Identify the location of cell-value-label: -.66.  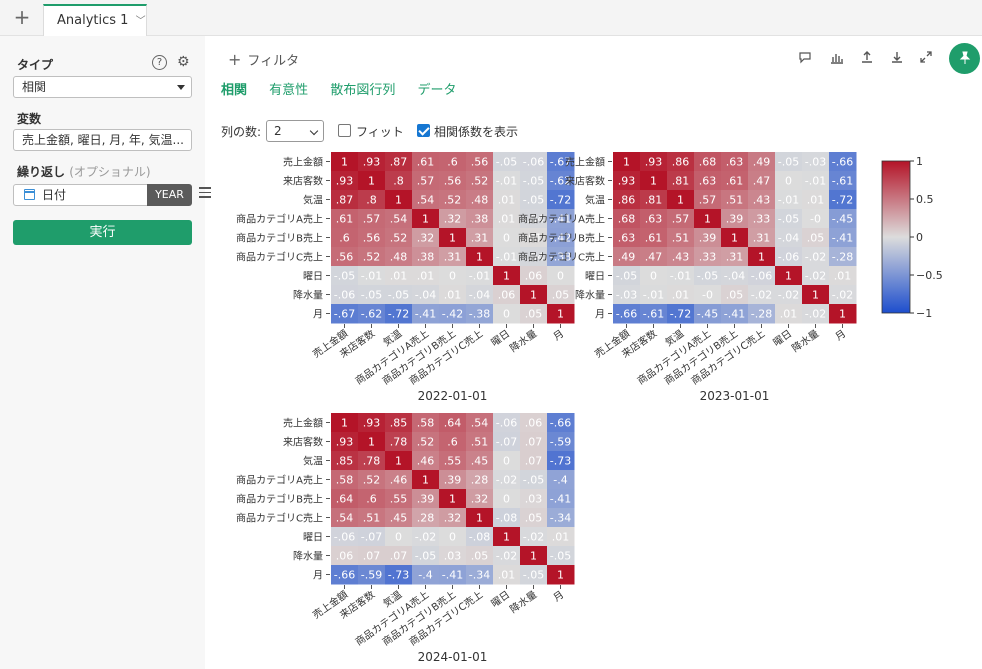
(626, 314).